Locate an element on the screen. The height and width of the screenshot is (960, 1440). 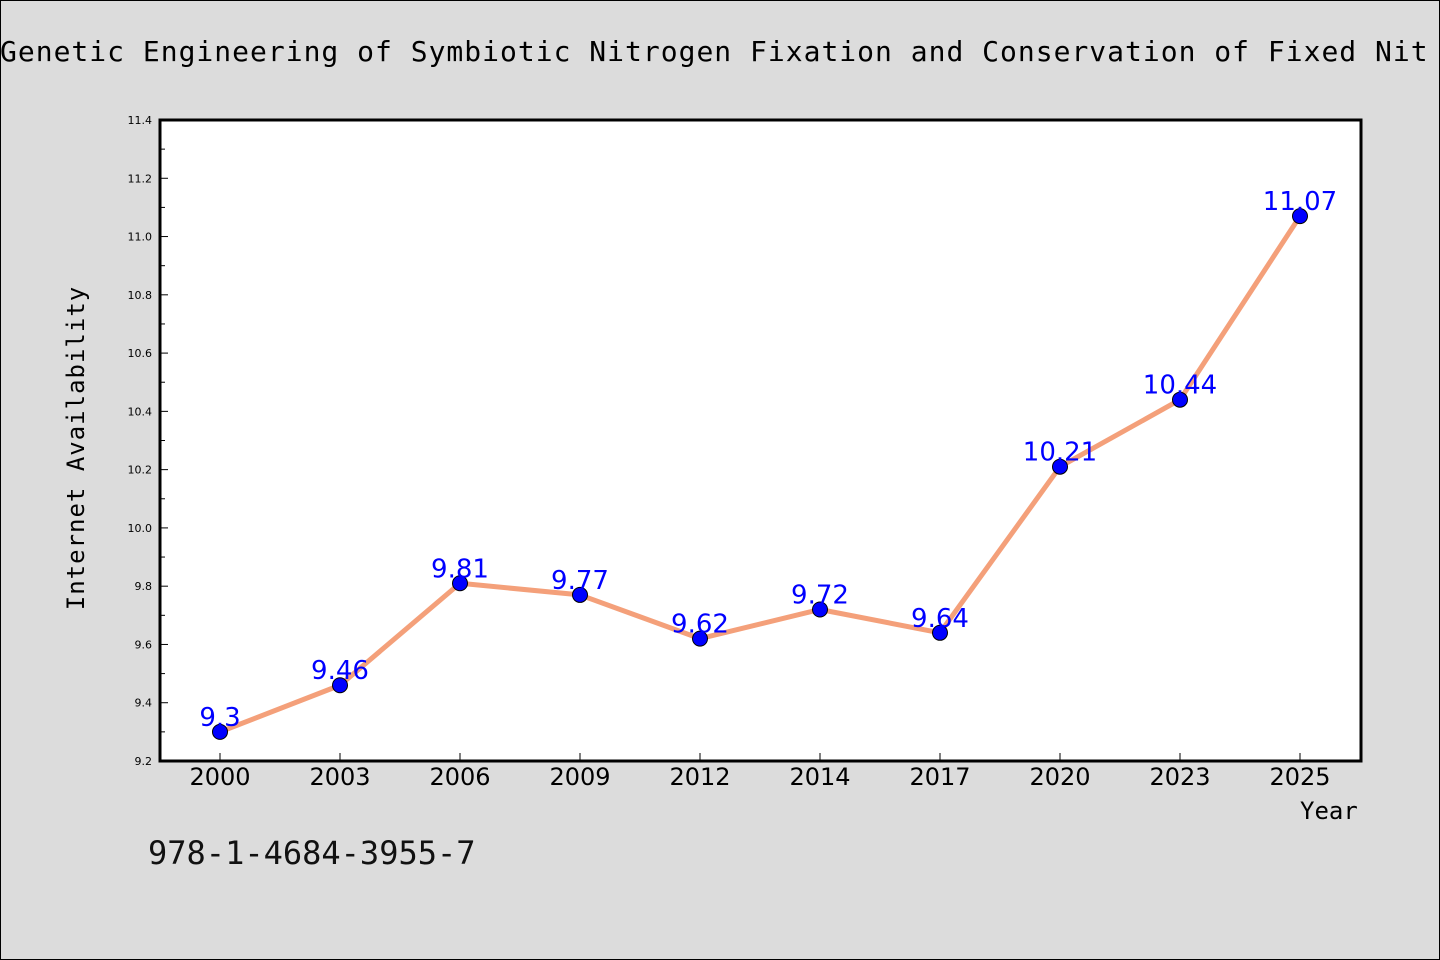
isbn-text: 978-1-4684-3955-7 is located at coordinates (312, 853).